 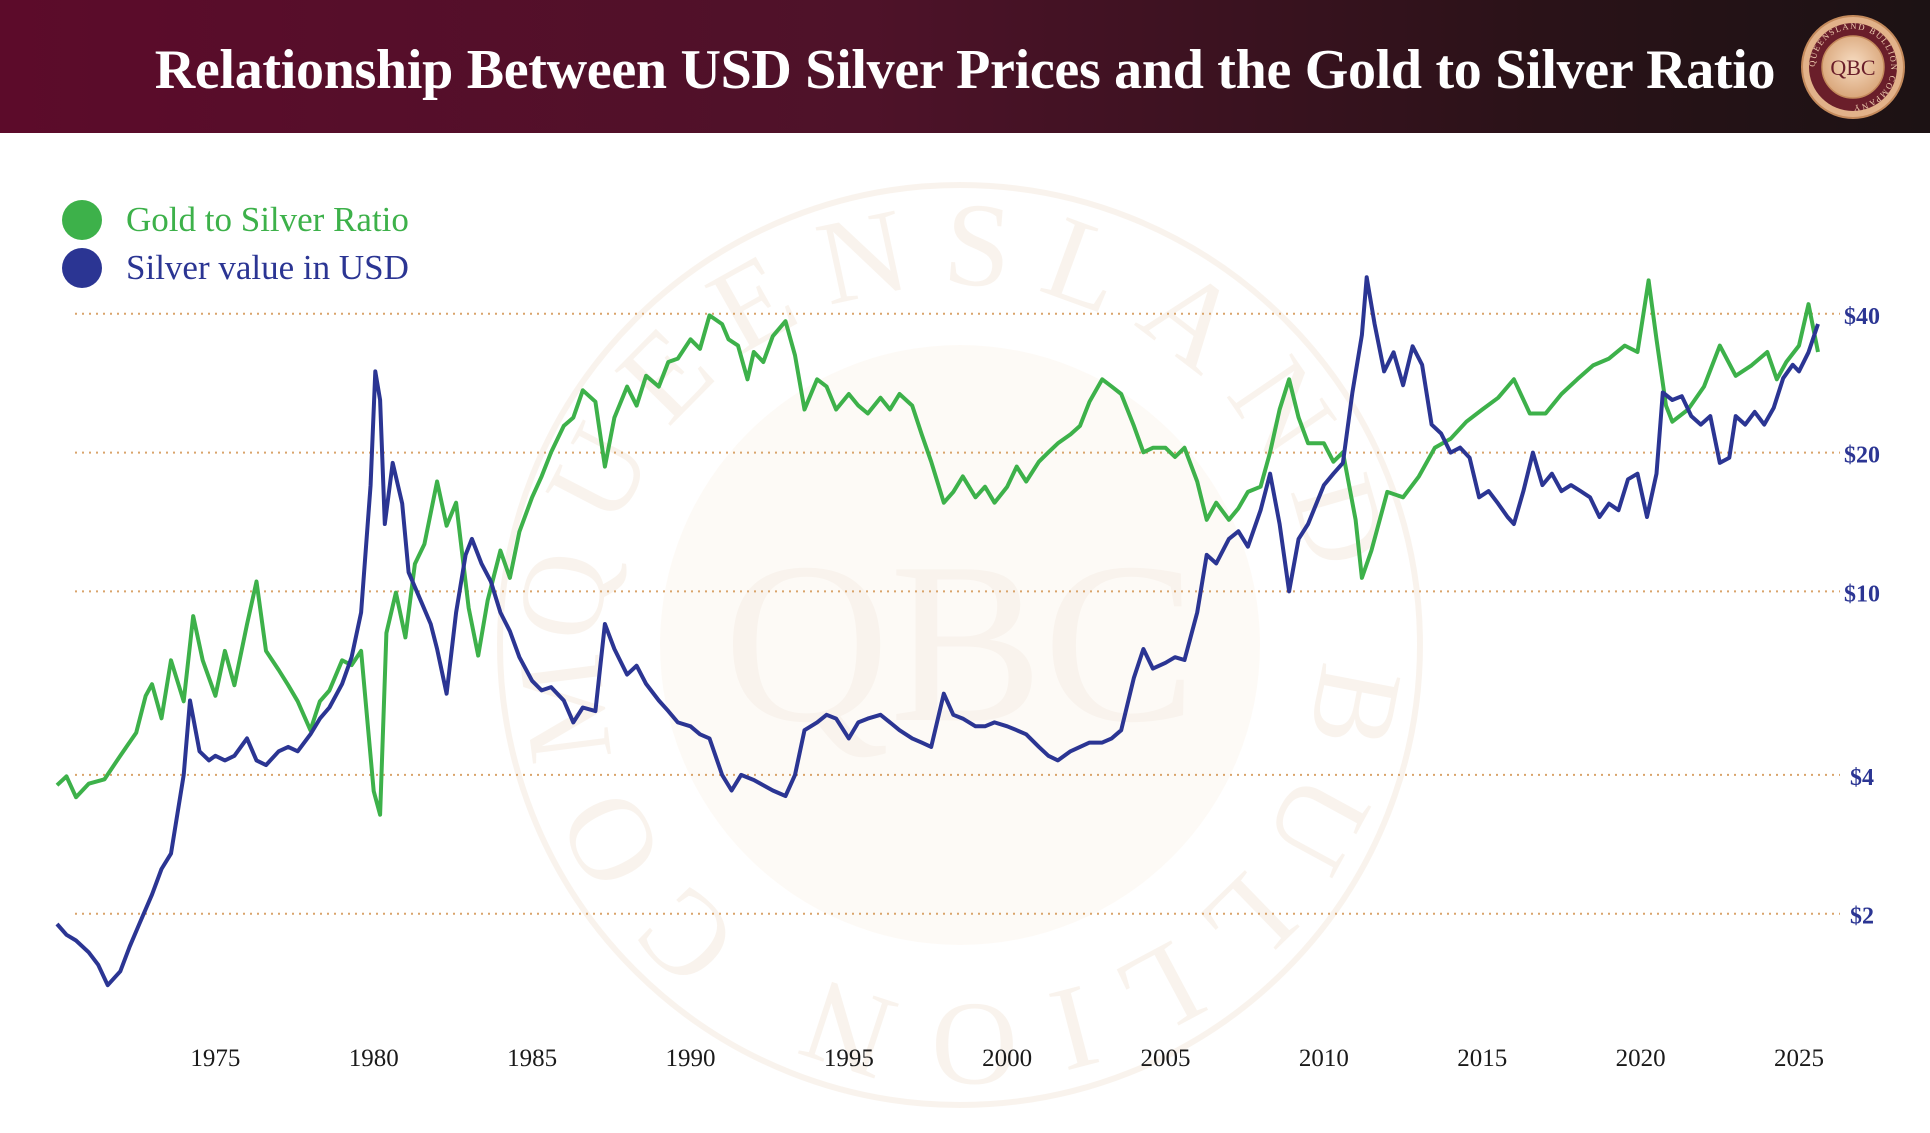 I want to click on legend-item-ratio: Gold to Silver Ratio, so click(x=235, y=220).